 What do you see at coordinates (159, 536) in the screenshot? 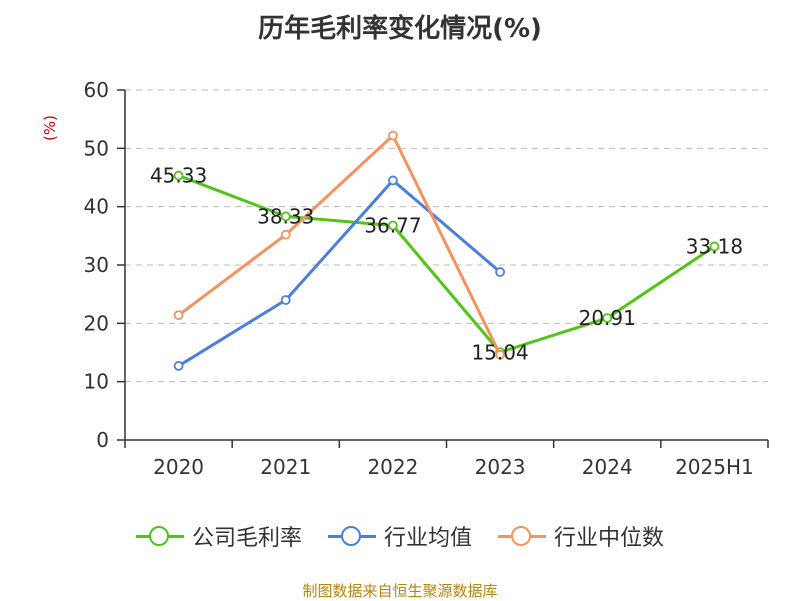
I see `legend-swatch-company-margin` at bounding box center [159, 536].